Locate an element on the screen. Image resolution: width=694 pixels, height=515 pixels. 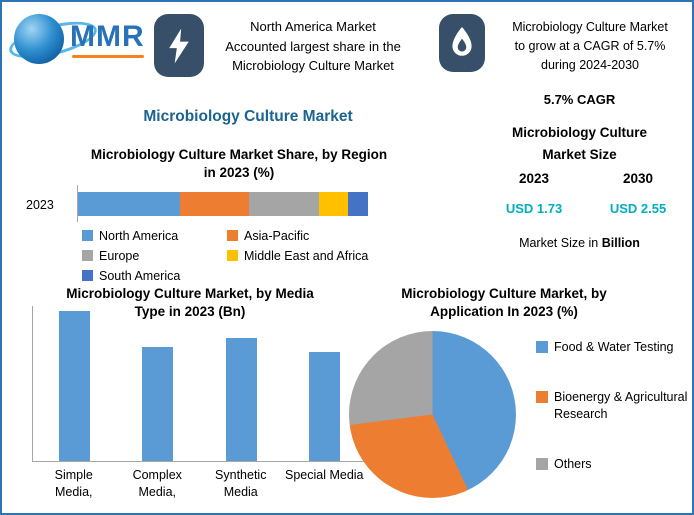
legend-label: Middle East and Africa is located at coordinates (306, 255).